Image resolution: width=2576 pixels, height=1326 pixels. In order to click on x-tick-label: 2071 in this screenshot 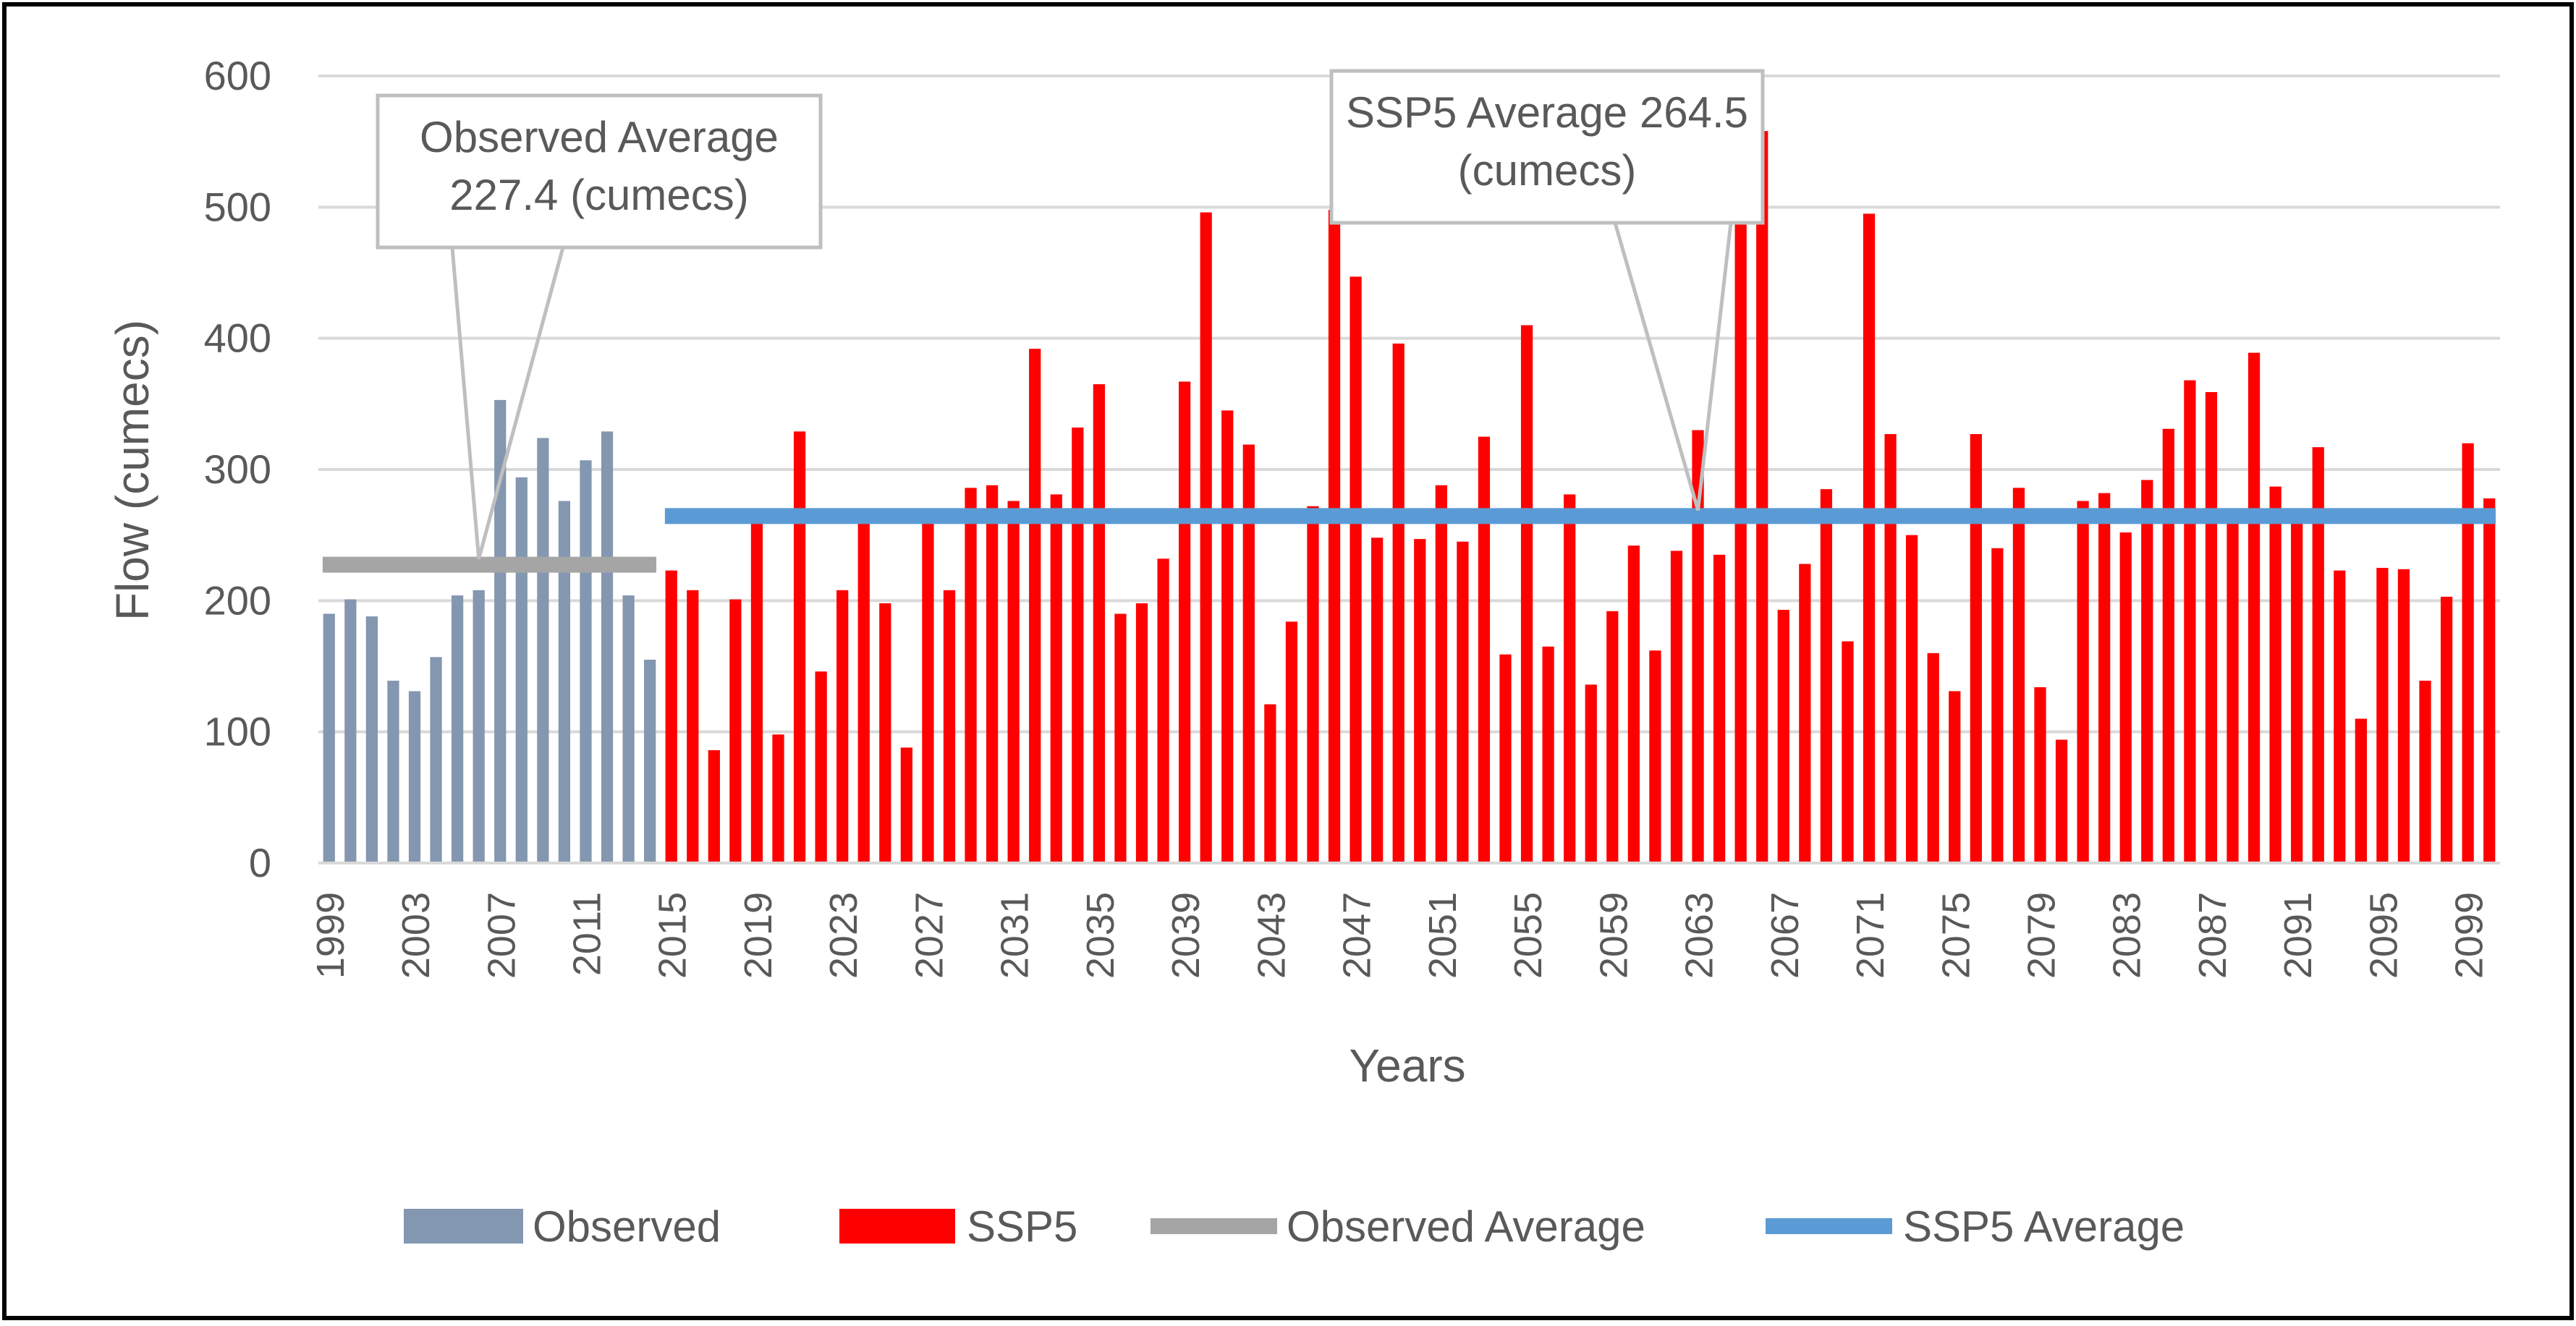, I will do `click(1870, 936)`.